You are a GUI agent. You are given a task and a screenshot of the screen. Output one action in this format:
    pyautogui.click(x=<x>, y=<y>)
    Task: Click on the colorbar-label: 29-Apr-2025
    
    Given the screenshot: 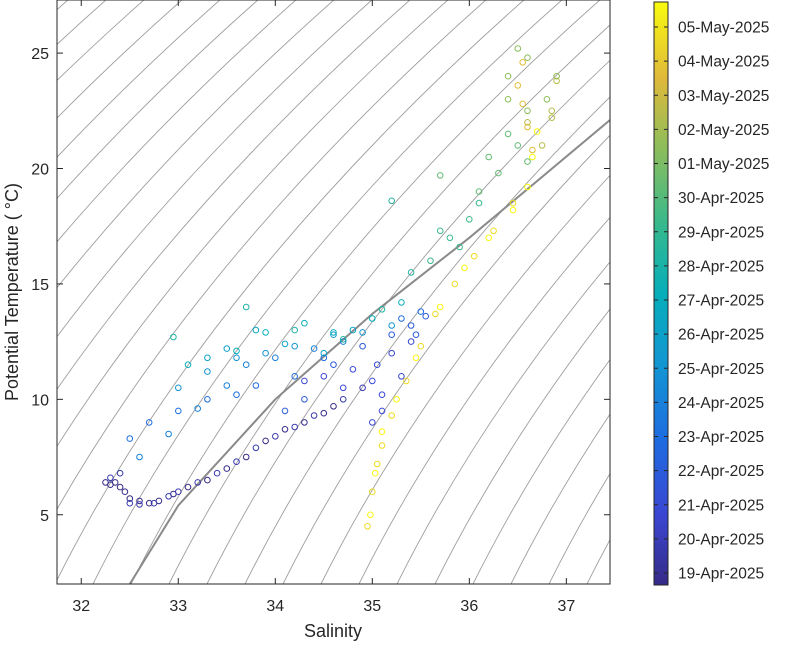 What is the action you would take?
    pyautogui.click(x=721, y=232)
    